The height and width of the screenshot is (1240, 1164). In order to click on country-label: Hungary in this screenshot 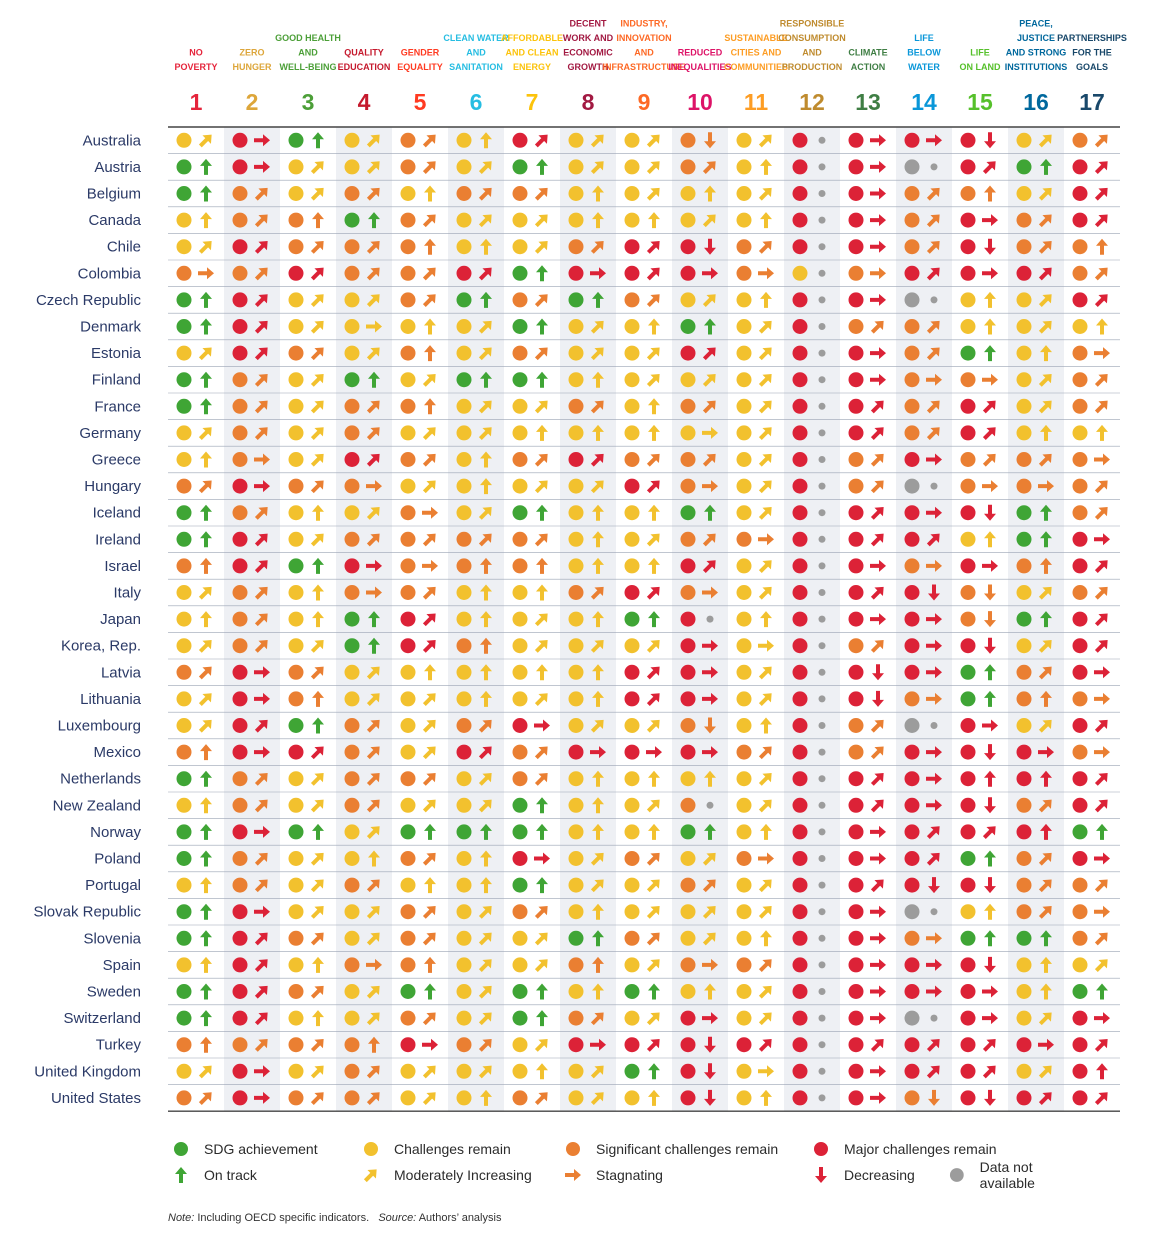, I will do `click(112, 486)`.